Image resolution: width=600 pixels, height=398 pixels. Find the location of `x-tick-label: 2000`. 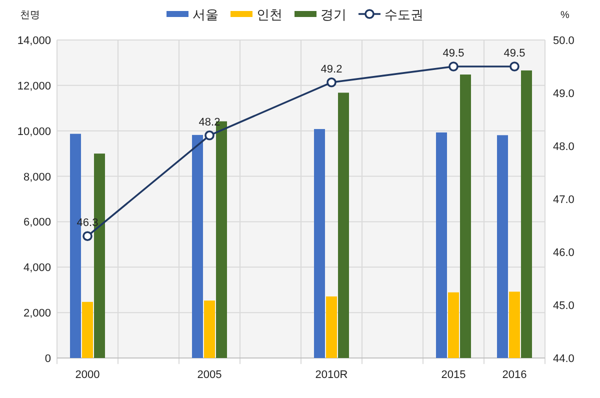

x-tick-label: 2000 is located at coordinates (87, 375).